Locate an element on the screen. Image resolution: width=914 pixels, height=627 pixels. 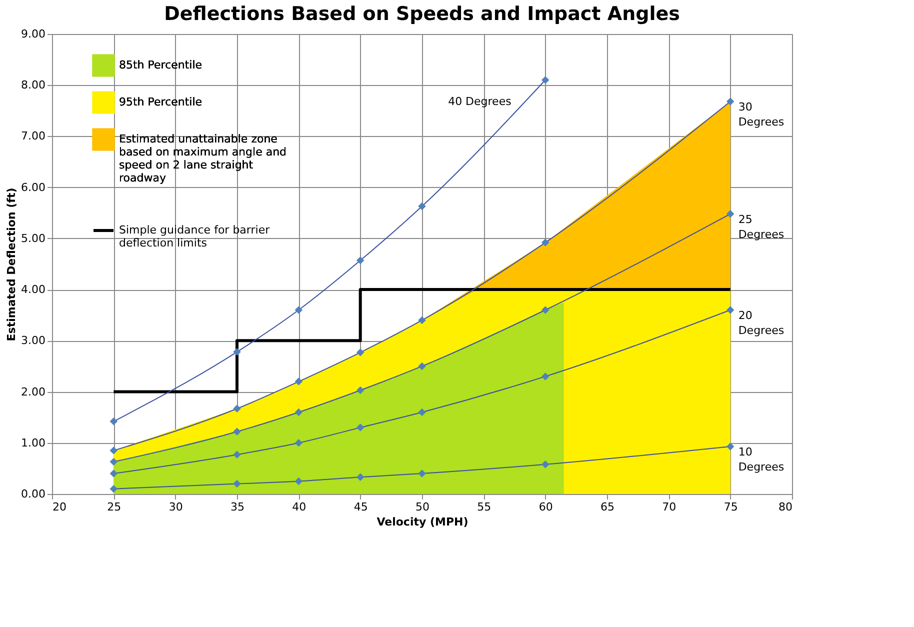
y-tick-label: 8.00 is located at coordinates (33, 85).